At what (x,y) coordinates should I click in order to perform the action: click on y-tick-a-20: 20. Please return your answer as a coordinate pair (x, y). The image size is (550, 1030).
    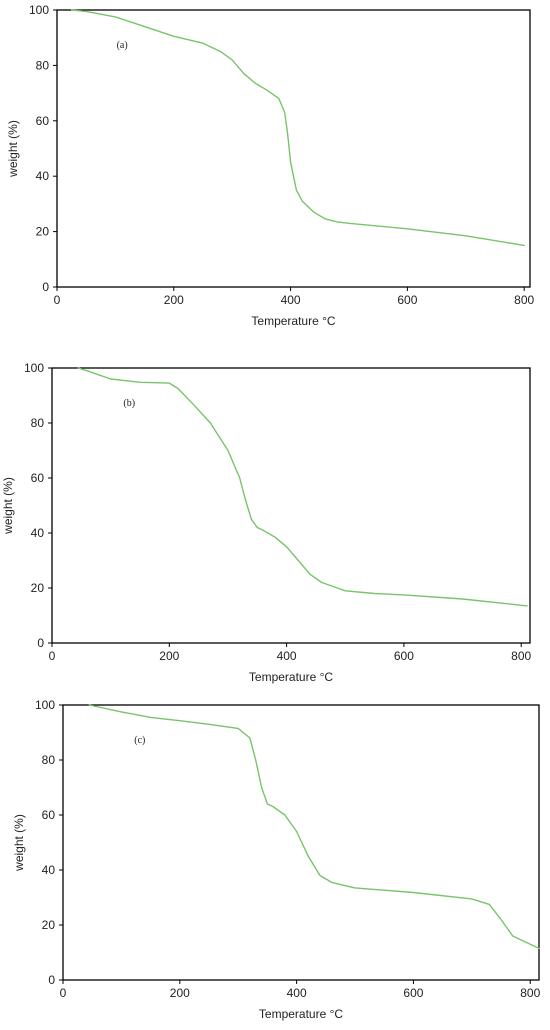
    Looking at the image, I should click on (46, 232).